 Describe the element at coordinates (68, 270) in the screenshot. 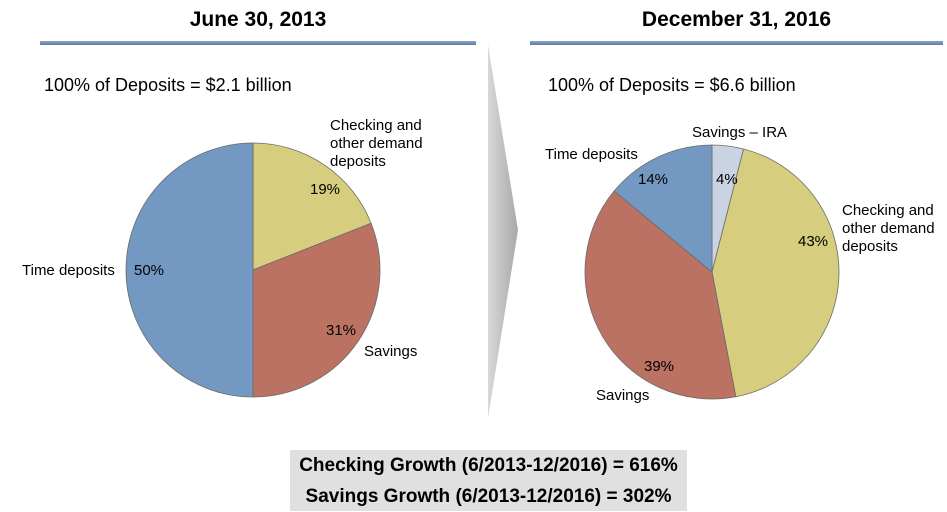

I see `left-label-time: Time deposits` at that location.